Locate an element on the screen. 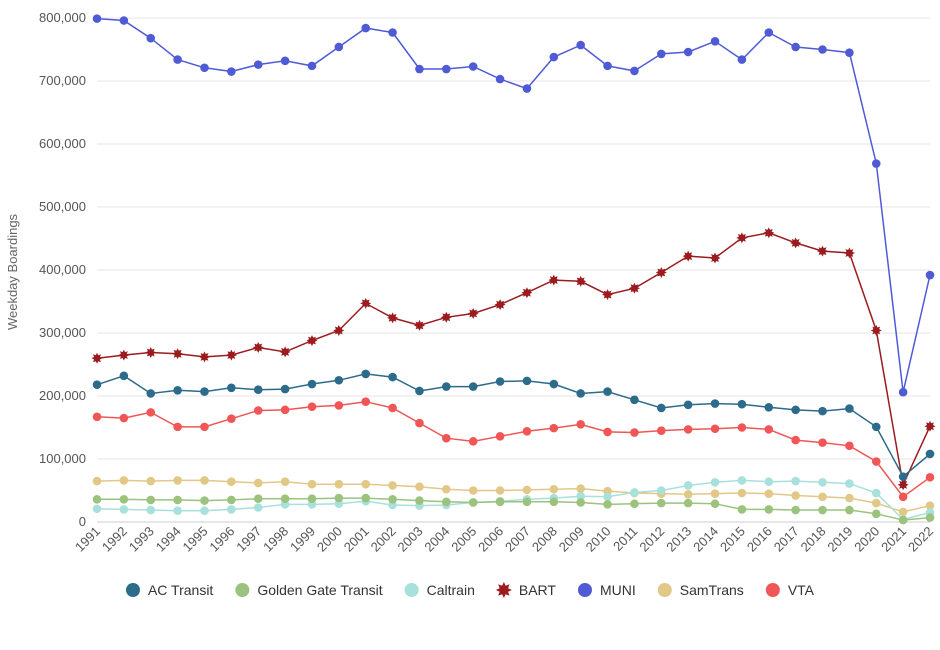 The height and width of the screenshot is (650, 940). legend-label: BART is located at coordinates (538, 590).